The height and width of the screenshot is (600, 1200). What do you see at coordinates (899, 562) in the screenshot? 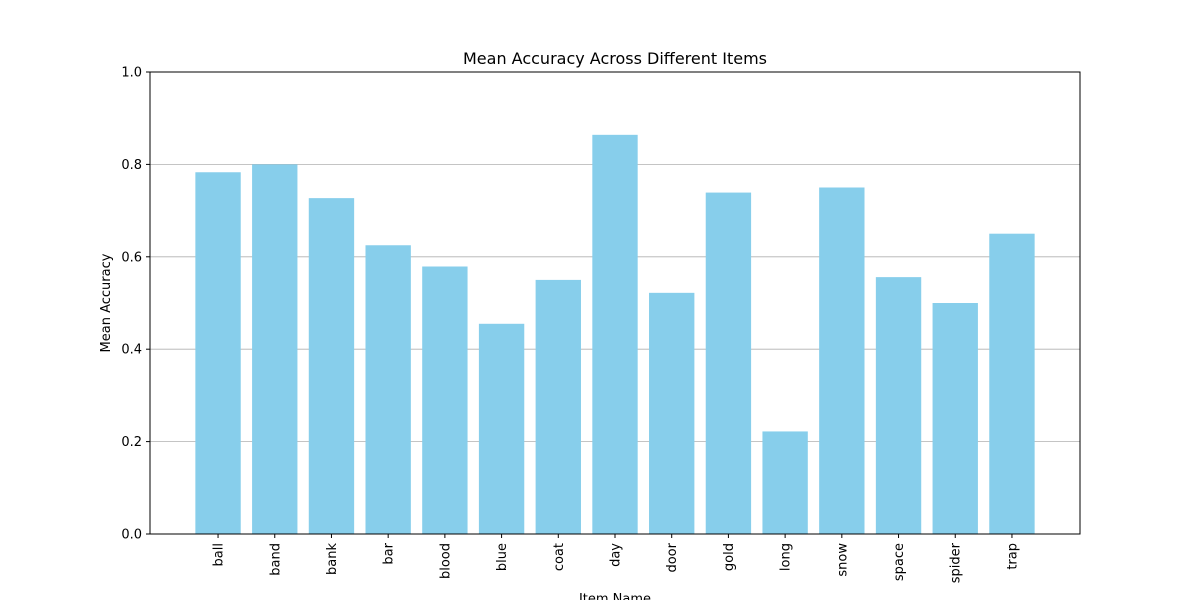
I see `x-tick-label-space: space` at bounding box center [899, 562].